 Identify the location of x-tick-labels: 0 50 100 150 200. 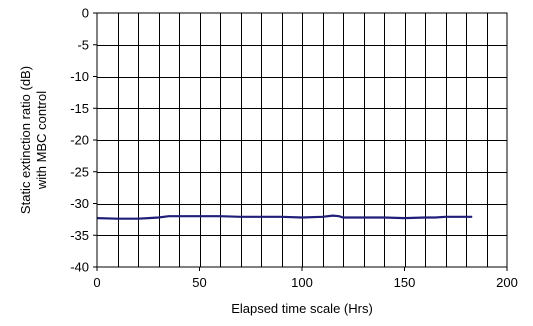
(305, 278).